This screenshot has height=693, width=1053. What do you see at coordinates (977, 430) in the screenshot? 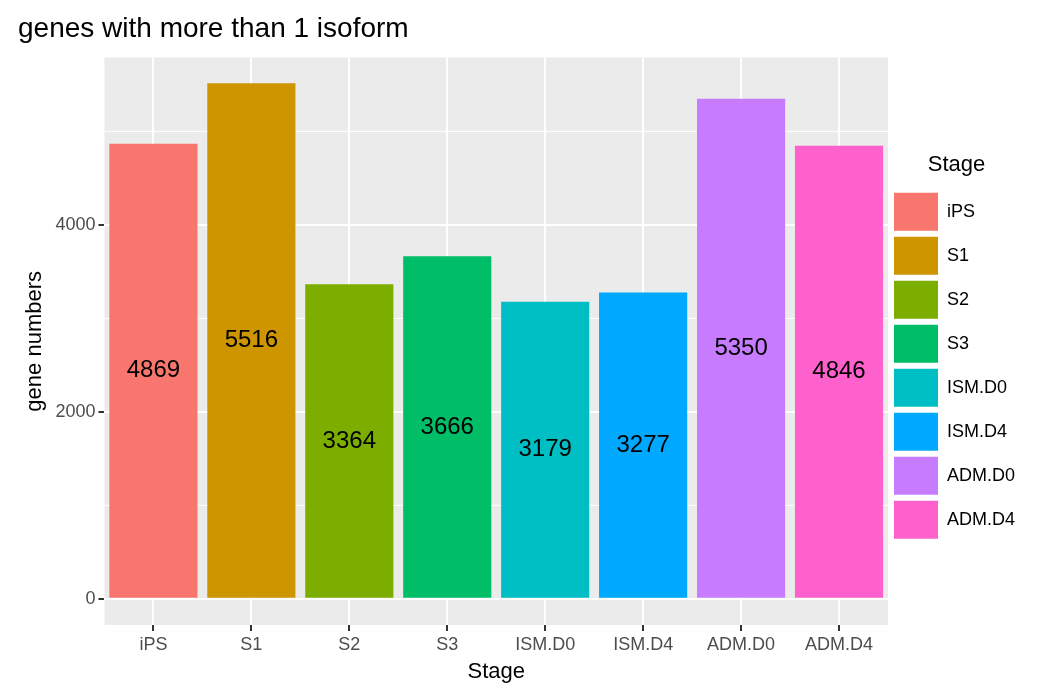
I see `legend-label: ISM.D4` at bounding box center [977, 430].